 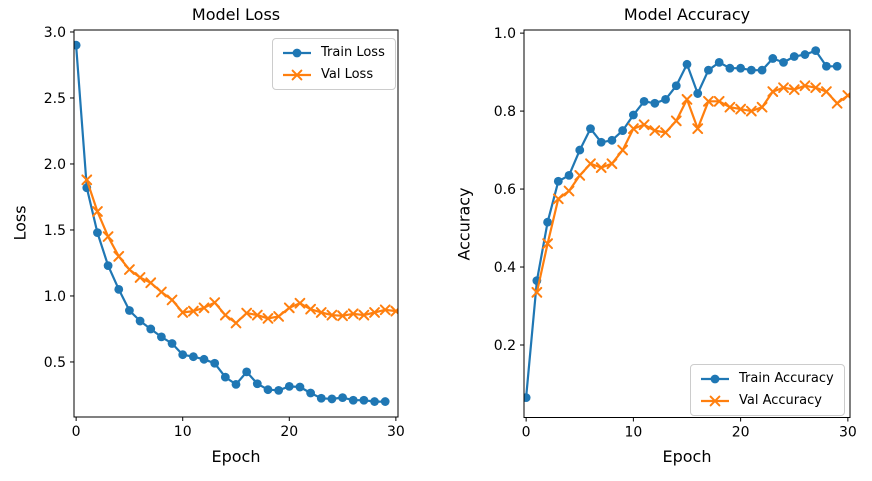 I want to click on loss-xaxis-label: Epoch, so click(x=236, y=456).